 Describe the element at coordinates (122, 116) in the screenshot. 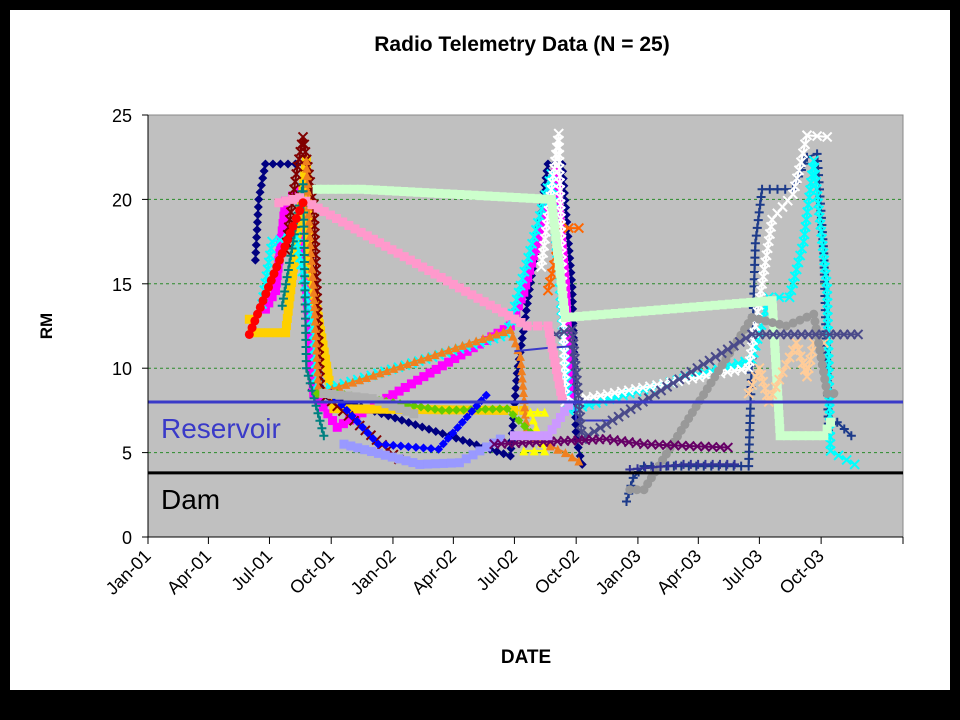

I see `y-tick-label: 25` at that location.